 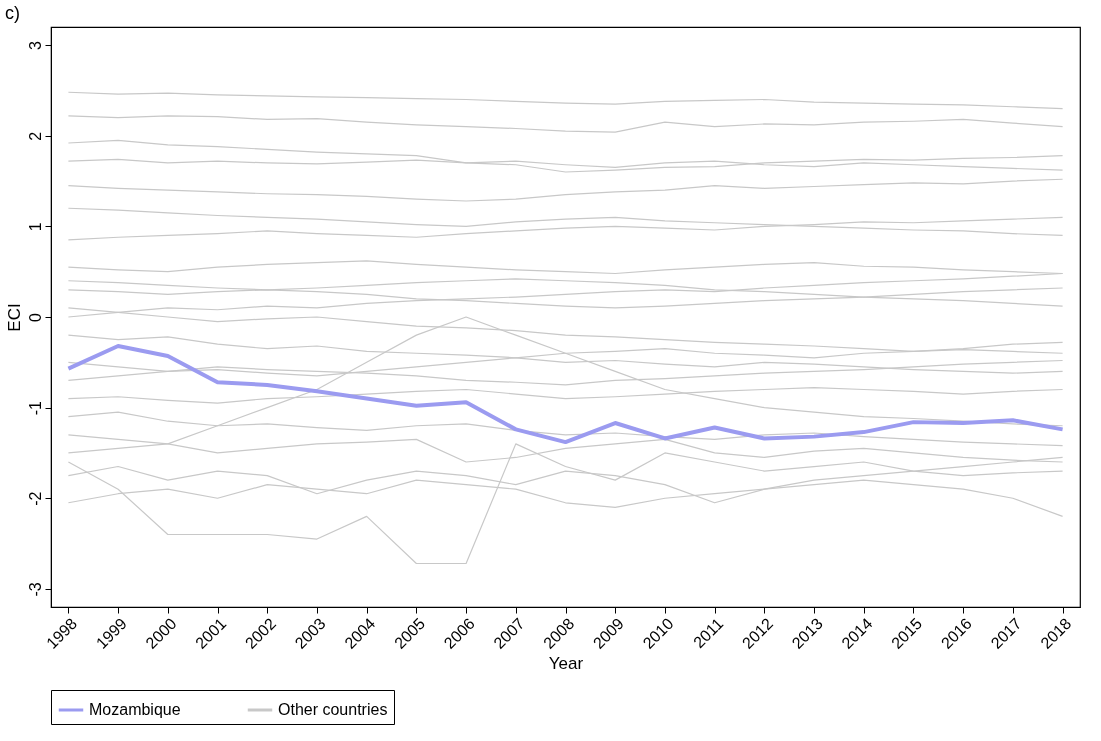 What do you see at coordinates (35, 589) in the screenshot?
I see `y-tick-label: -3` at bounding box center [35, 589].